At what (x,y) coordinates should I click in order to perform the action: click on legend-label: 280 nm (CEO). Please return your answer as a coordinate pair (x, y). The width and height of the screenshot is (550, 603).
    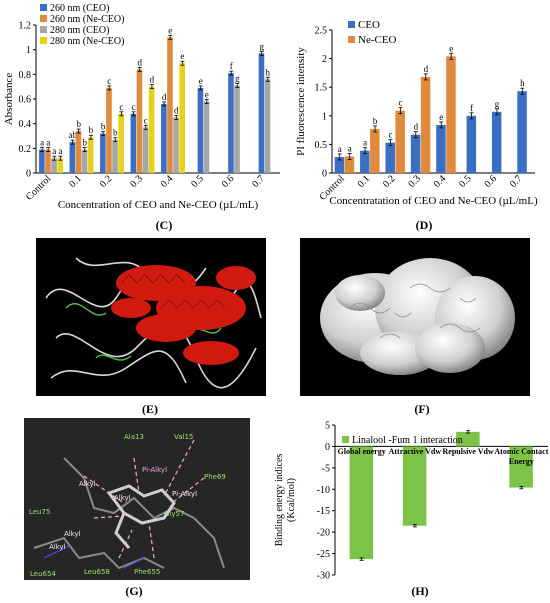
    Looking at the image, I should click on (79, 30).